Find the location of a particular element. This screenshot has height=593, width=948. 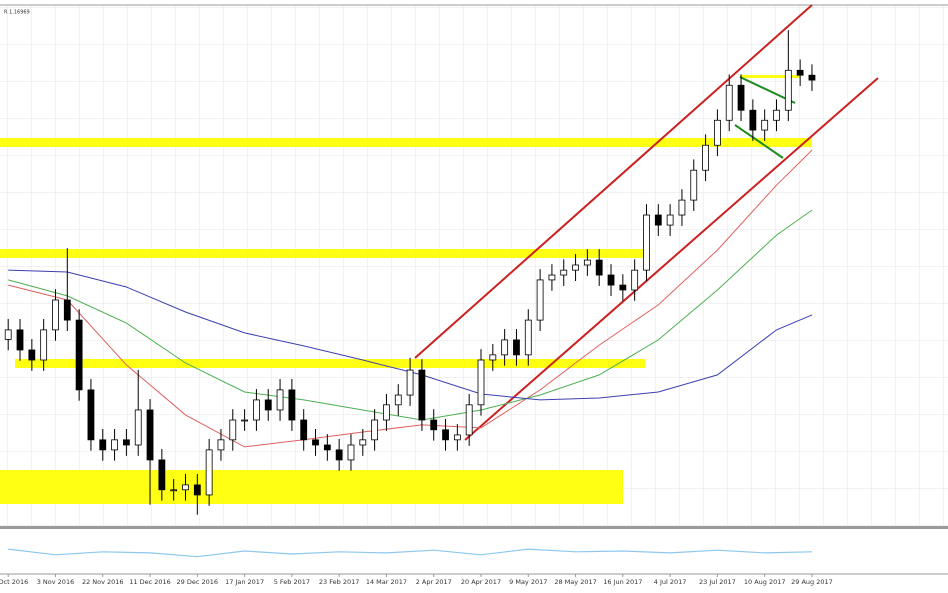

x-tick-label: 28 May 2017 is located at coordinates (575, 582).